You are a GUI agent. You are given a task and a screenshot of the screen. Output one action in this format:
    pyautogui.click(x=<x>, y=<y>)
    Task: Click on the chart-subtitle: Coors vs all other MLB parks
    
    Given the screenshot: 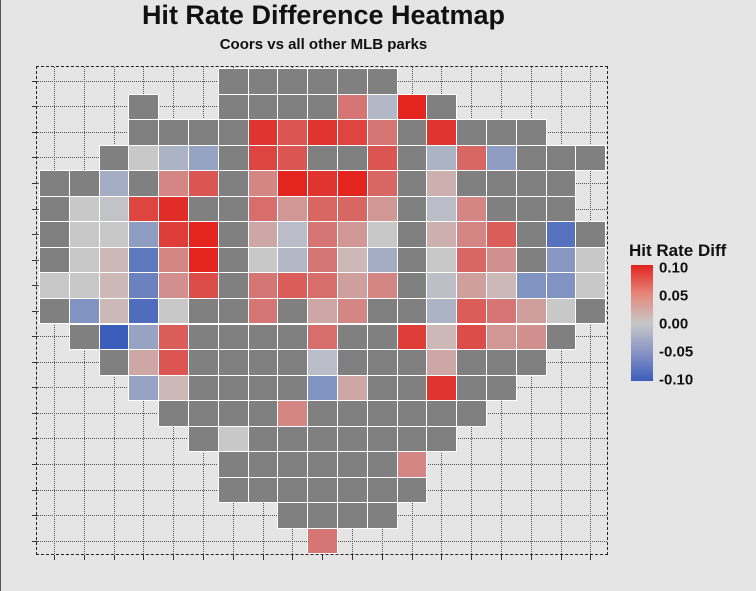 What is the action you would take?
    pyautogui.click(x=323, y=44)
    